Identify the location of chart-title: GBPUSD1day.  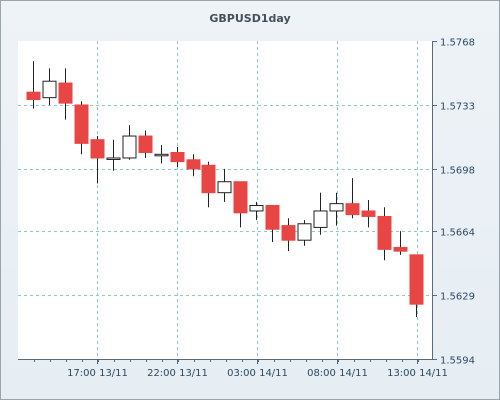
(250, 18).